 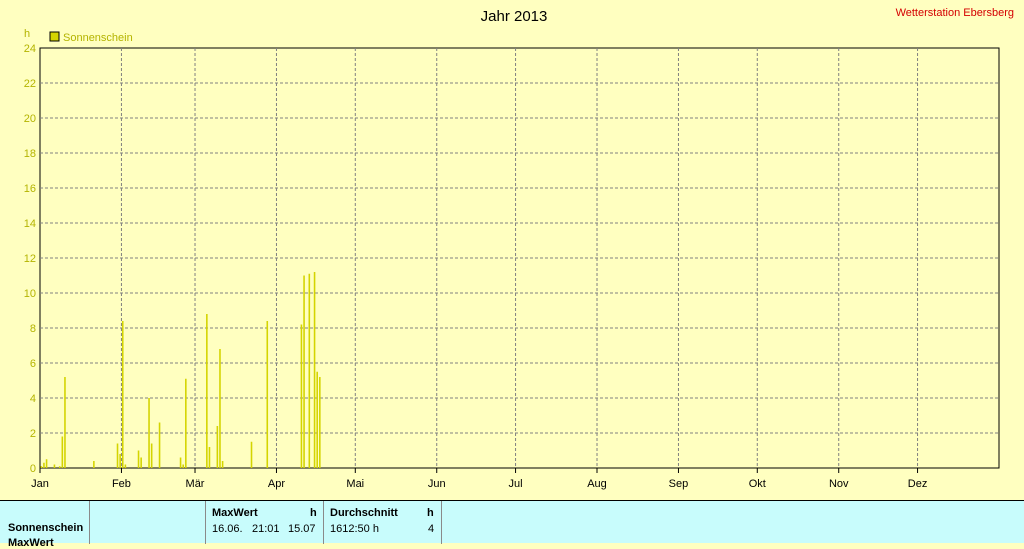 I want to click on x-tick-label: Okt, so click(x=757, y=484).